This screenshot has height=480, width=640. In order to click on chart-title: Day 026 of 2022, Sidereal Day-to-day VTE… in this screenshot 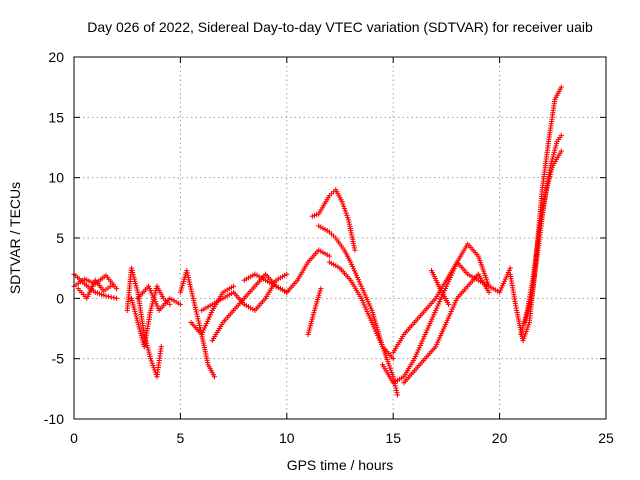, I will do `click(340, 27)`.